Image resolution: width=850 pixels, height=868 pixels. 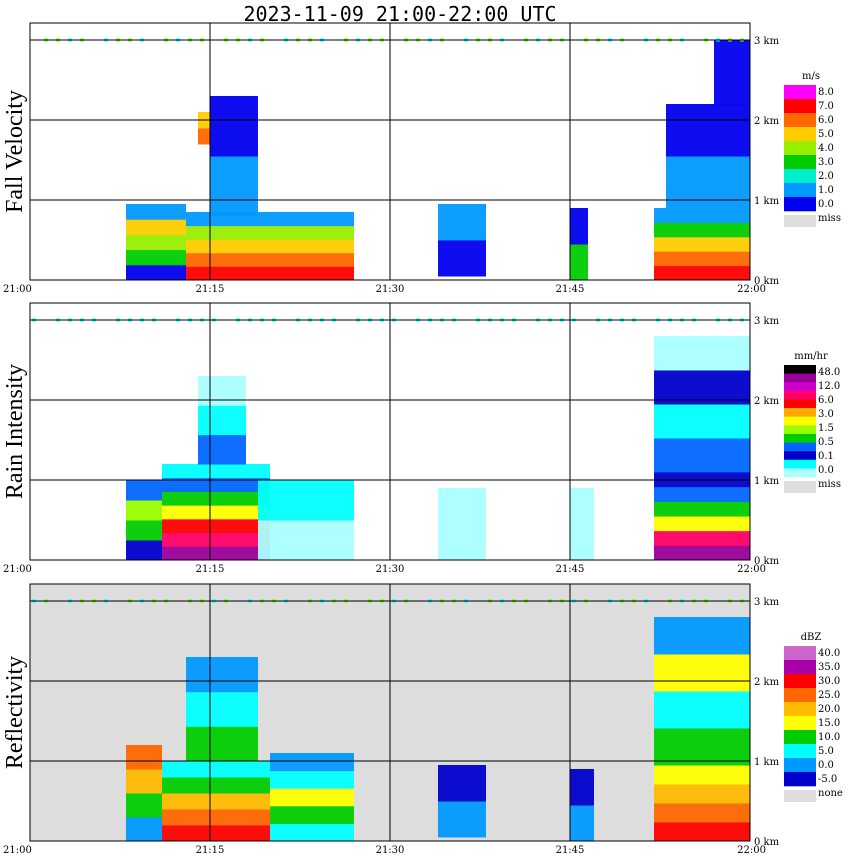 What do you see at coordinates (826, 442) in the screenshot?
I see `legend-label: 0.5` at bounding box center [826, 442].